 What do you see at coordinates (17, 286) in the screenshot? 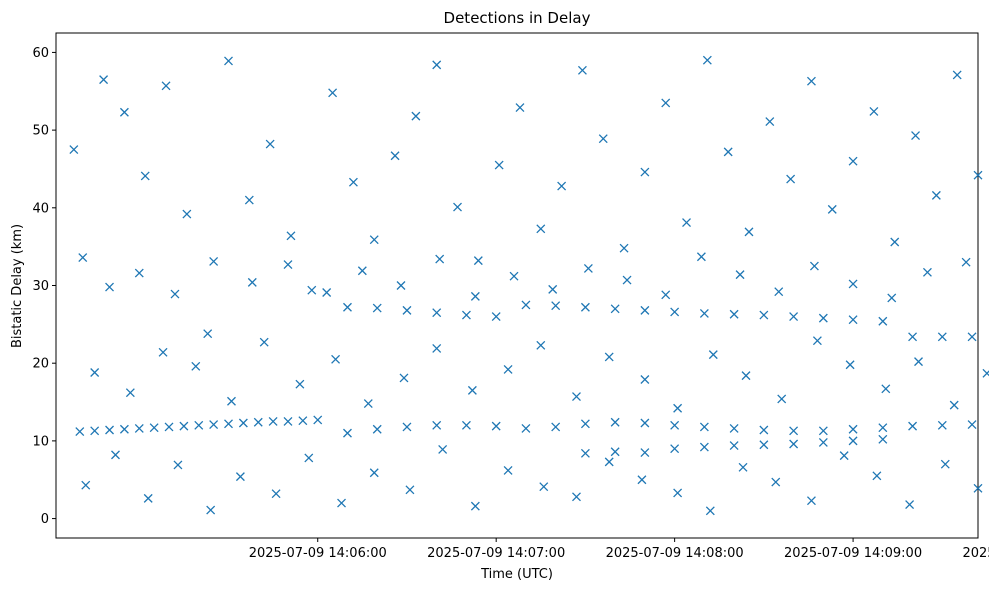
I see `y-axis-label: Bistatic Delay (km)` at bounding box center [17, 286].